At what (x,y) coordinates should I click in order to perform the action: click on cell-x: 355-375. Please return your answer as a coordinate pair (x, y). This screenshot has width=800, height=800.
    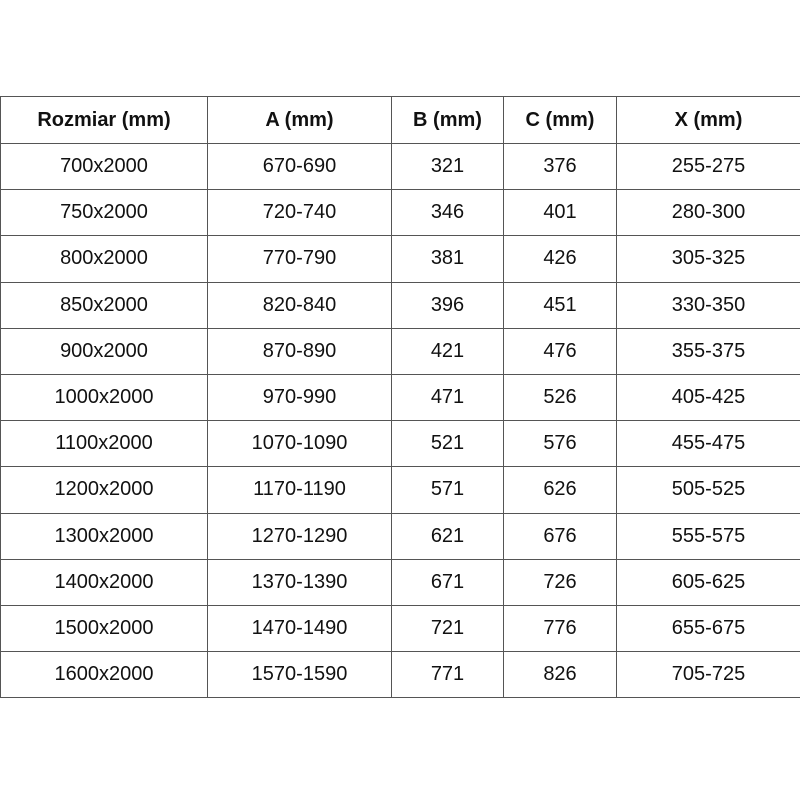
    Looking at the image, I should click on (708, 351).